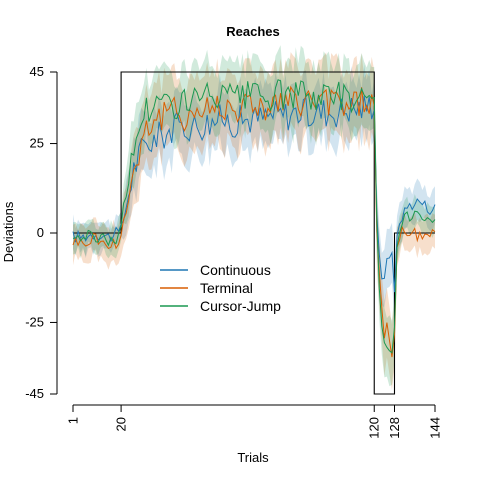 The width and height of the screenshot is (480, 480). Describe the element at coordinates (235, 270) in the screenshot. I see `legend-label: Continuous` at that location.